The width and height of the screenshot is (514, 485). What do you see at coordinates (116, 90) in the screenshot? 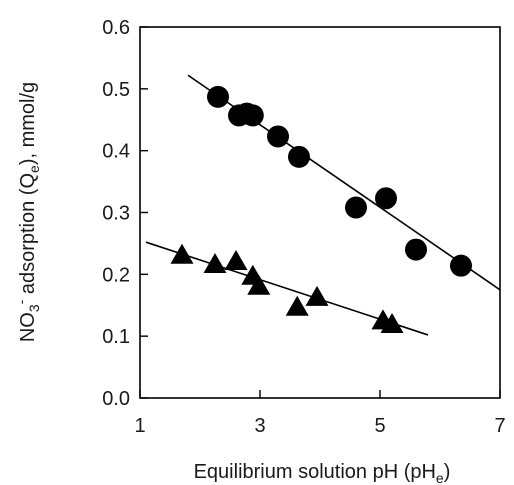
I see `y-tick-label: 0.5` at bounding box center [116, 90].